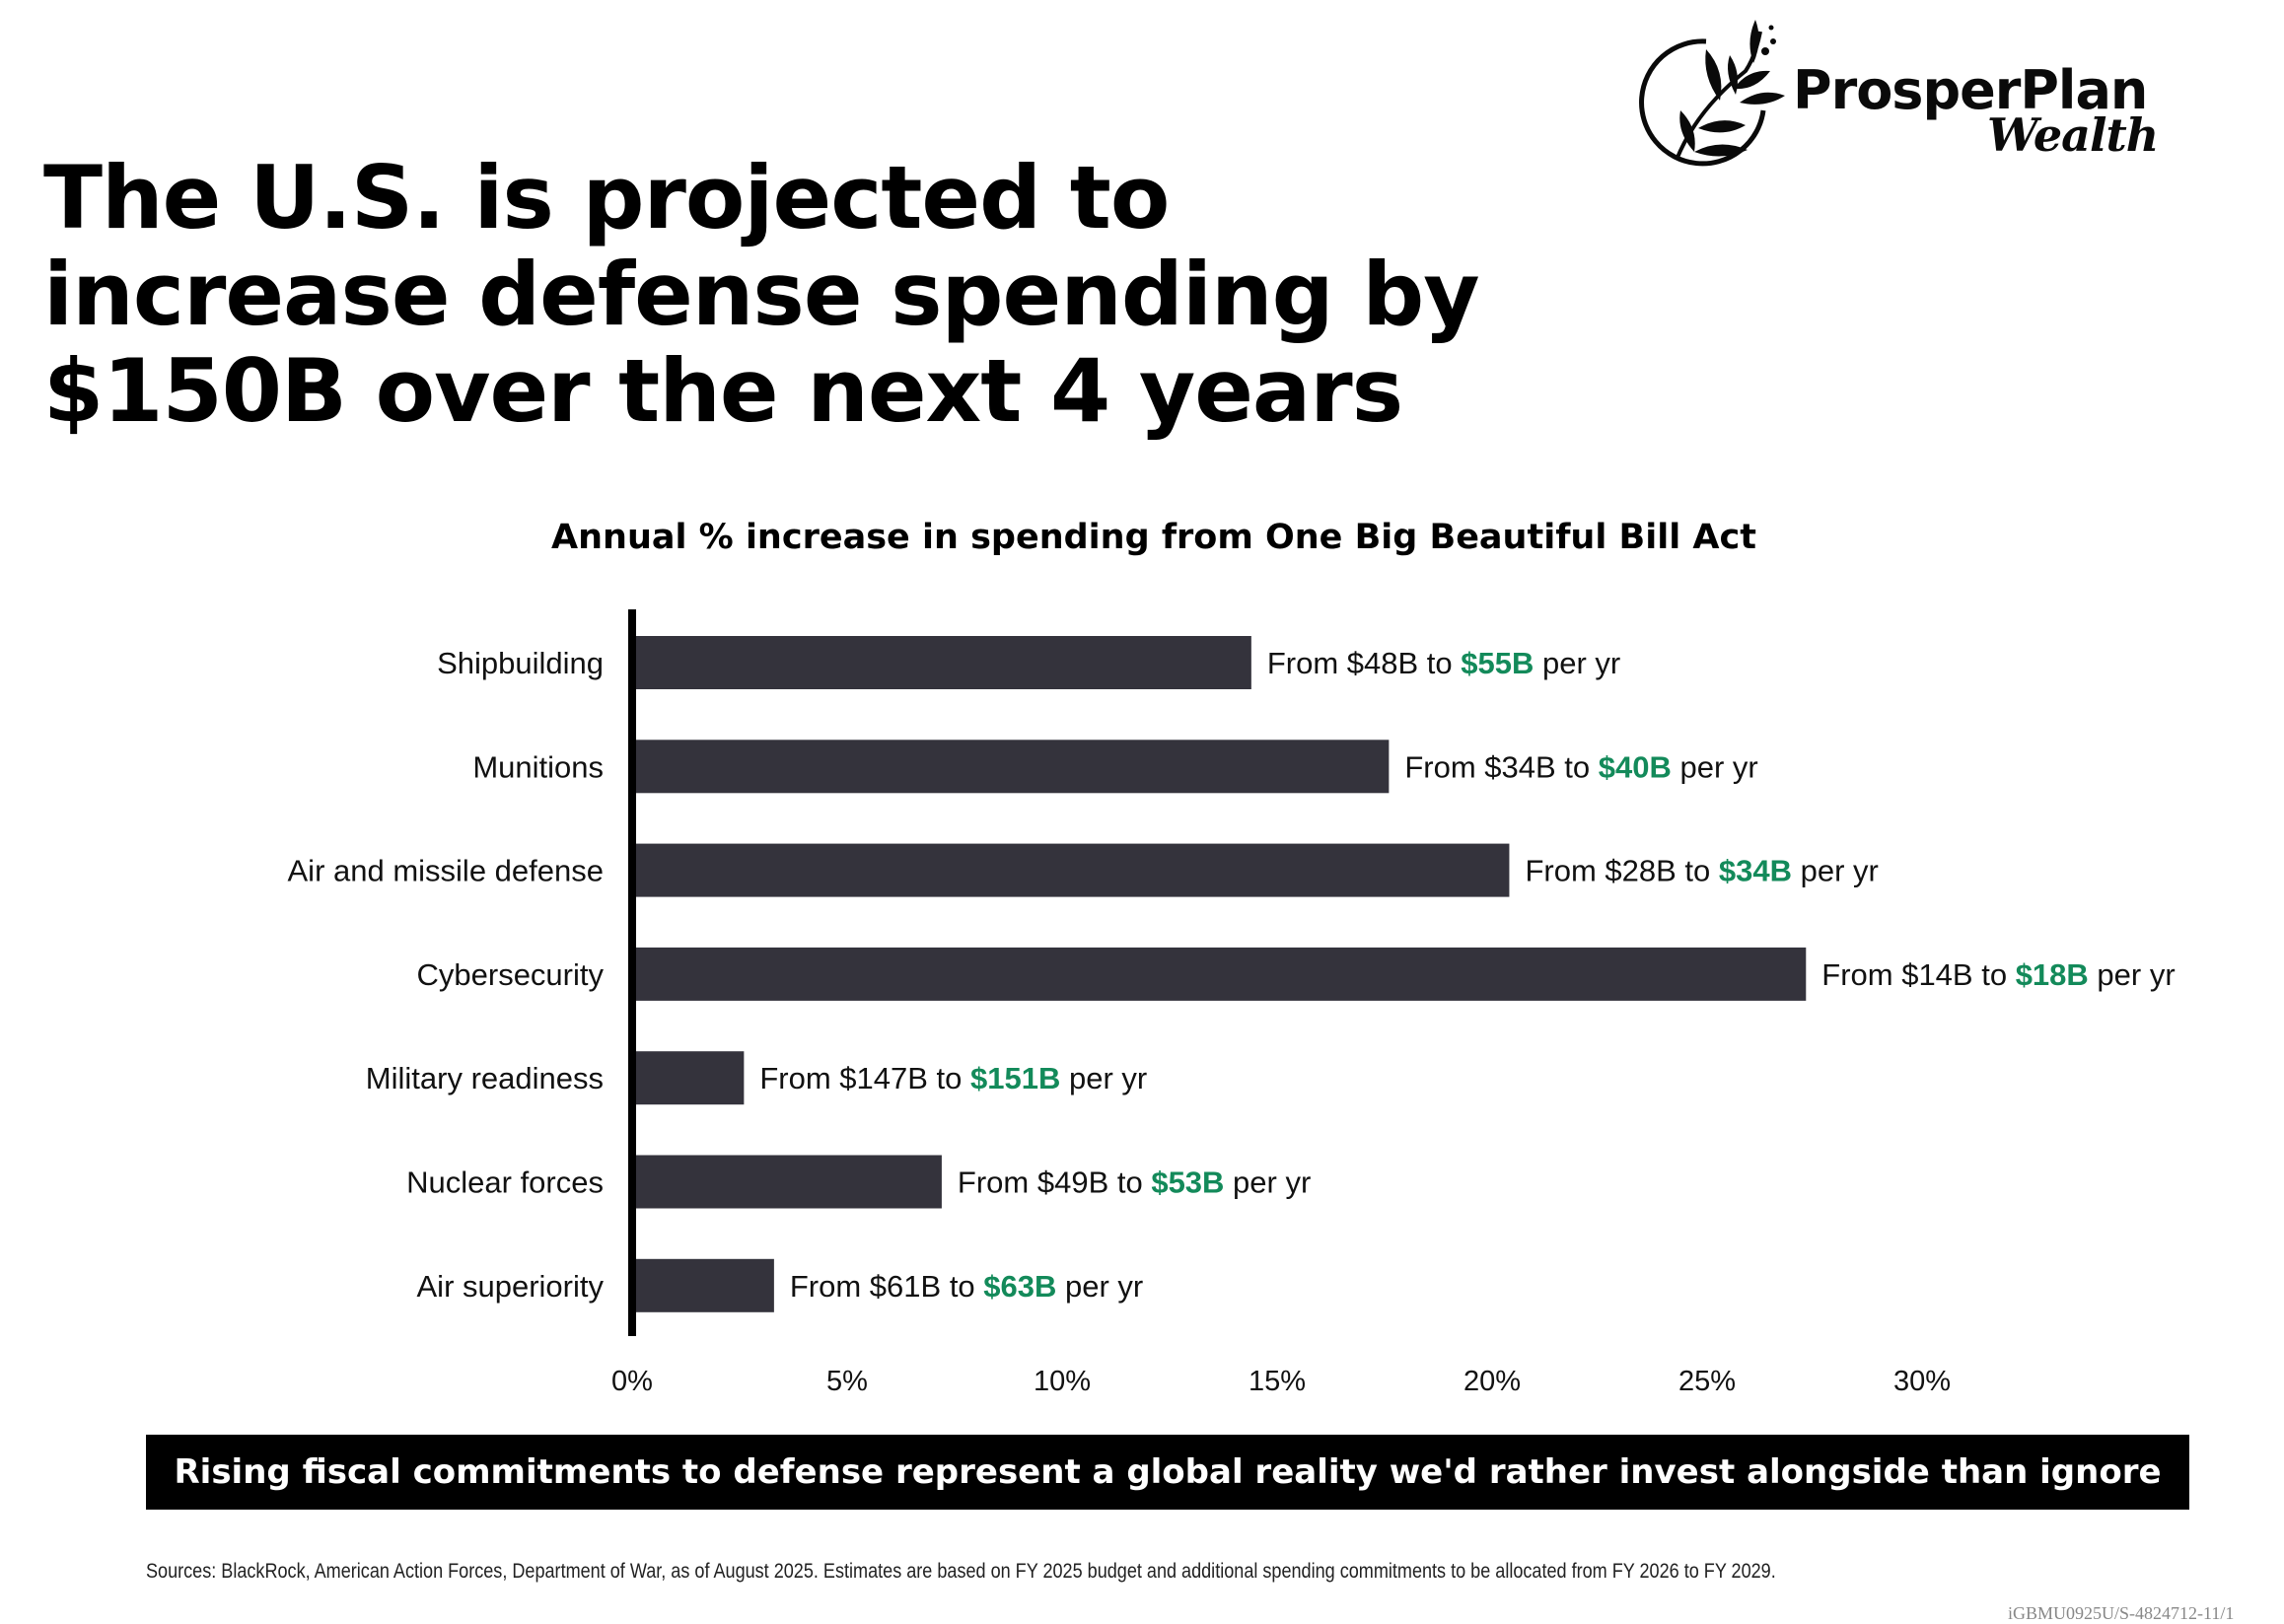 The height and width of the screenshot is (1624, 2284). What do you see at coordinates (2121, 1613) in the screenshot?
I see `document-code: iGBMU0925U/S-4824712-11/1` at bounding box center [2121, 1613].